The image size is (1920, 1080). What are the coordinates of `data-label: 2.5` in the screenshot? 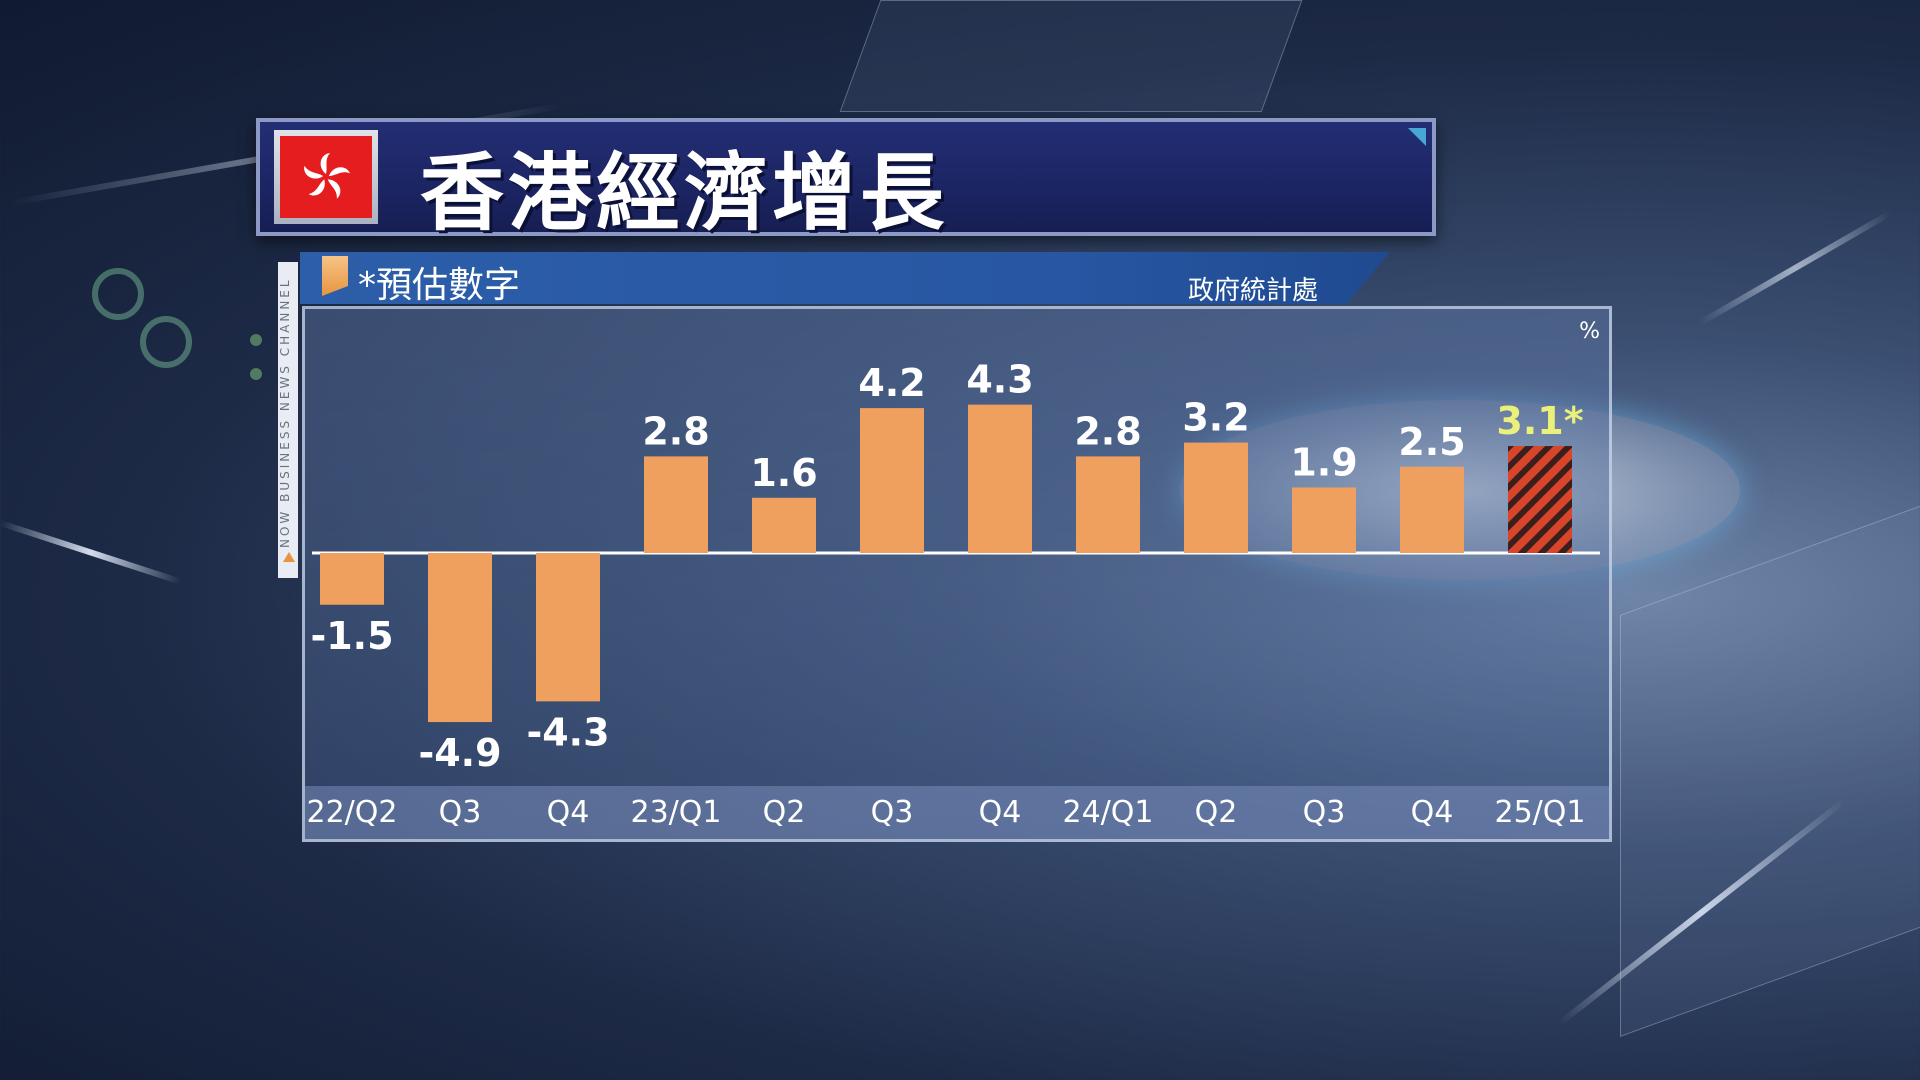 It's located at (1431, 442).